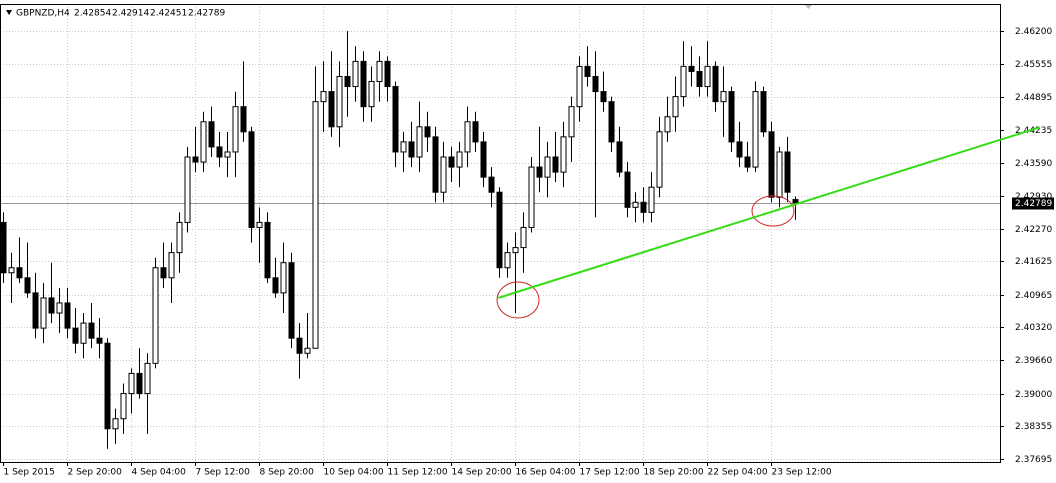 The width and height of the screenshot is (1056, 483). I want to click on header-close: 2.42789, so click(206, 14).